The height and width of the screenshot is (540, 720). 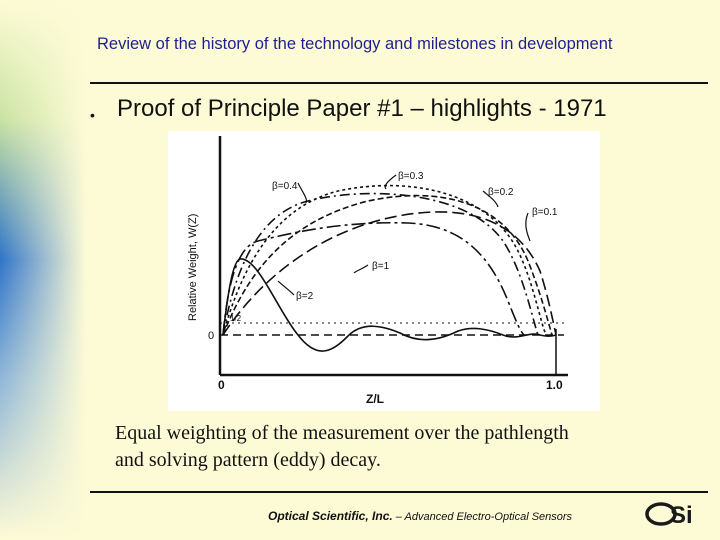 I want to click on logo-ring, so click(x=661, y=514).